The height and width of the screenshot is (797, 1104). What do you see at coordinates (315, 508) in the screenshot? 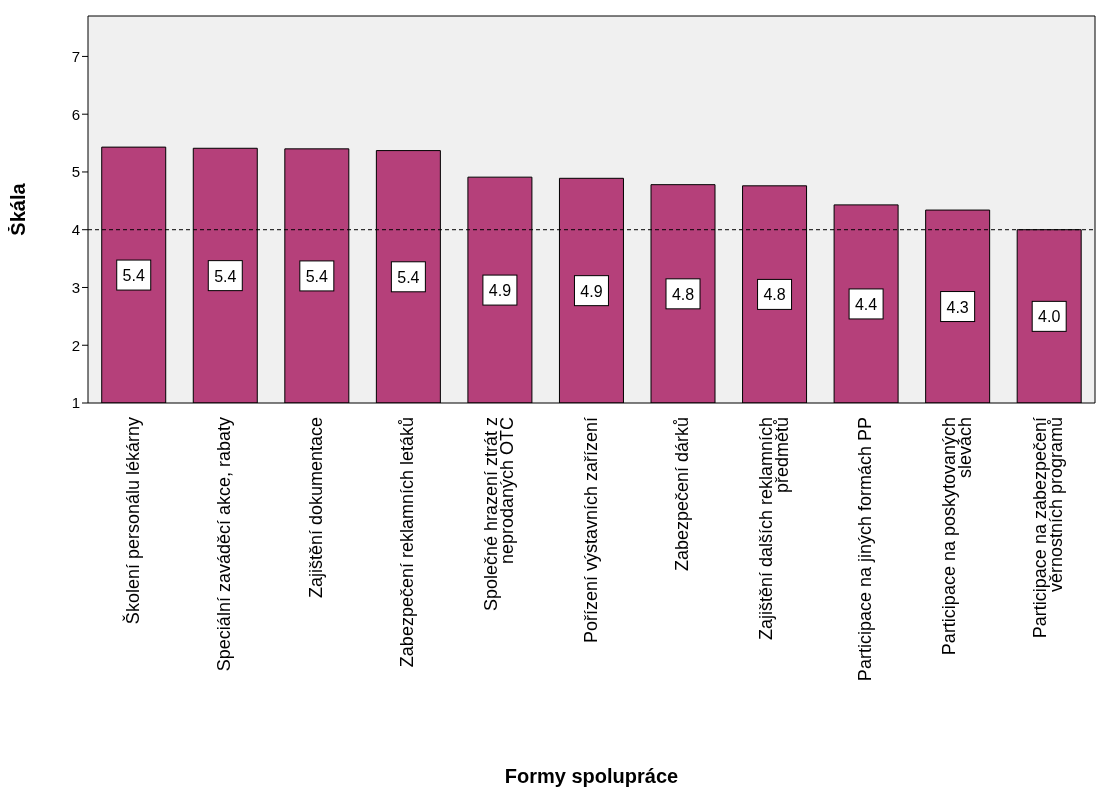
I see `x-tick-label: Zajištění dokumentace` at bounding box center [315, 508].